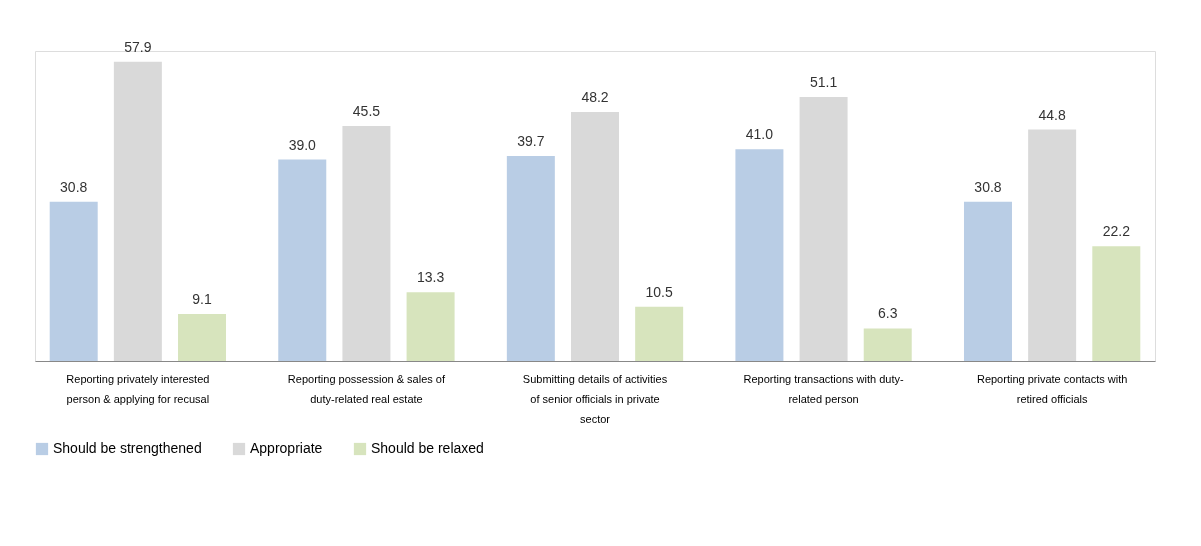 This screenshot has width=1201, height=546. Describe the element at coordinates (531, 140) in the screenshot. I see `data-label: 39.7` at that location.